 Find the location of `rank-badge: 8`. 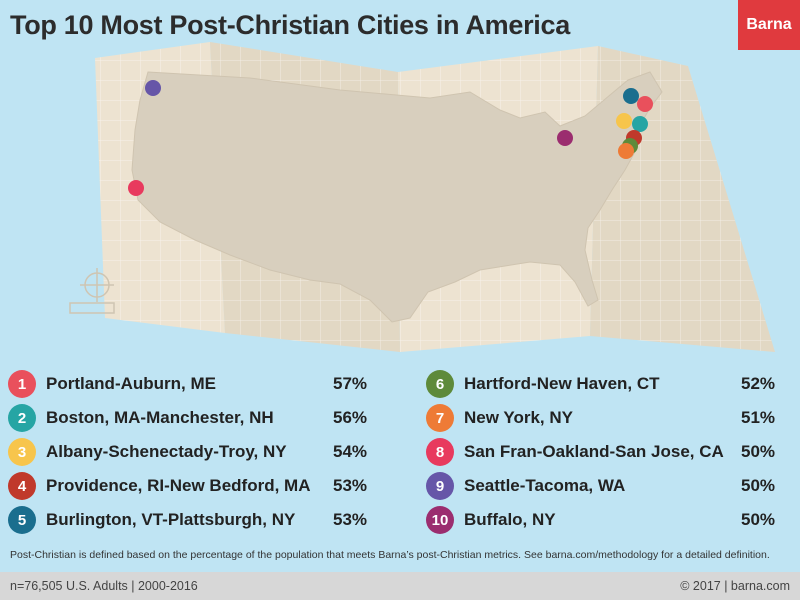

rank-badge: 8 is located at coordinates (440, 452).